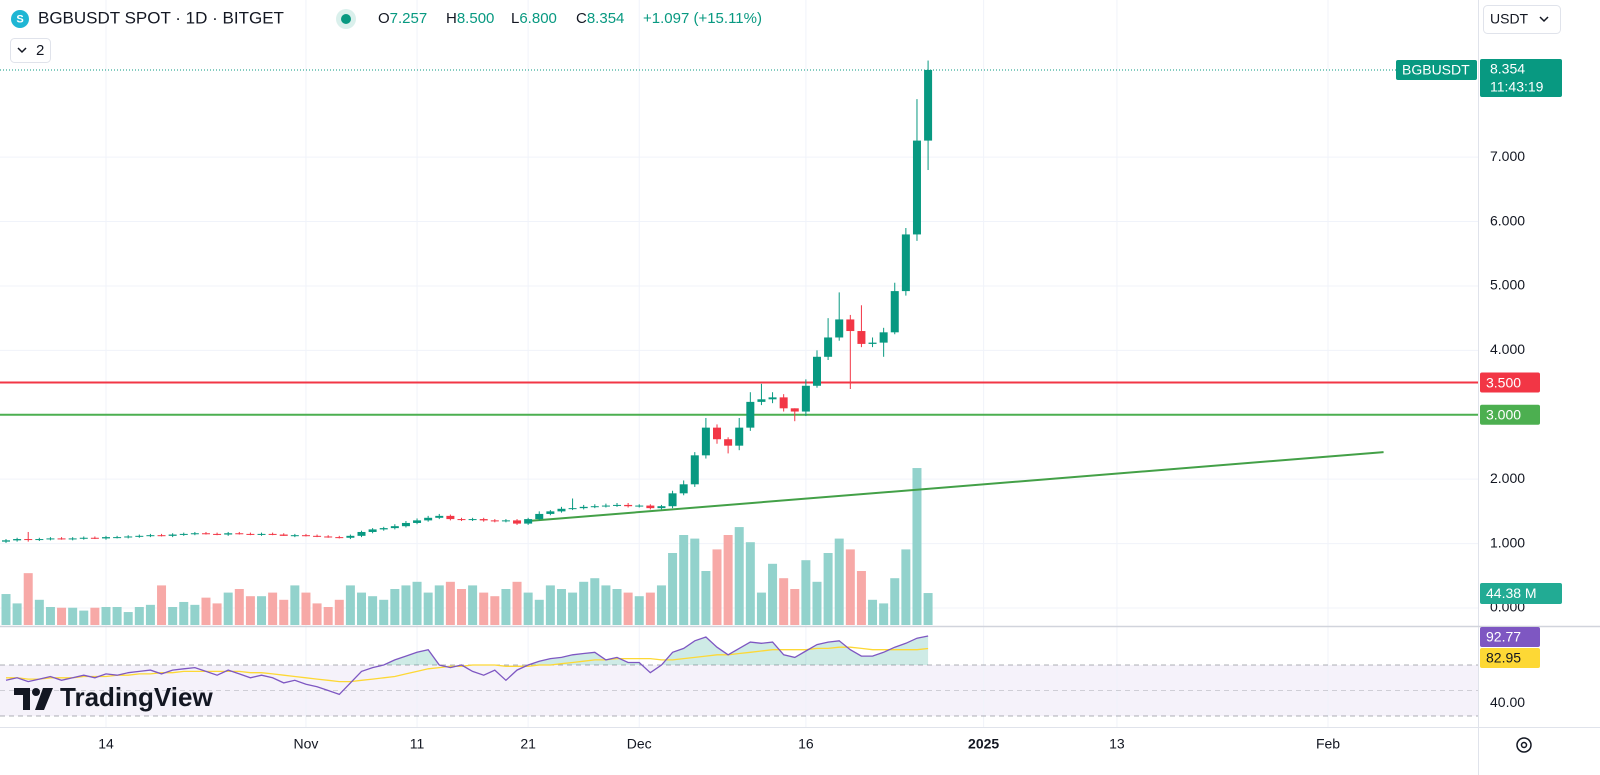 The height and width of the screenshot is (775, 1600). Describe the element at coordinates (346, 19) in the screenshot. I see `market-status-dot` at that location.